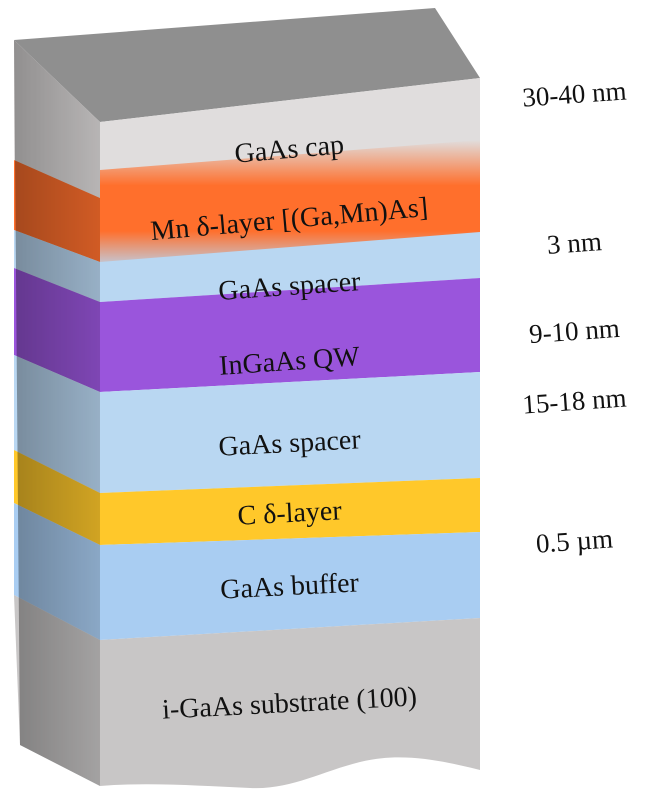  Describe the element at coordinates (290, 443) in the screenshot. I see `label-spacer-bottom: GaAs spacer` at that location.